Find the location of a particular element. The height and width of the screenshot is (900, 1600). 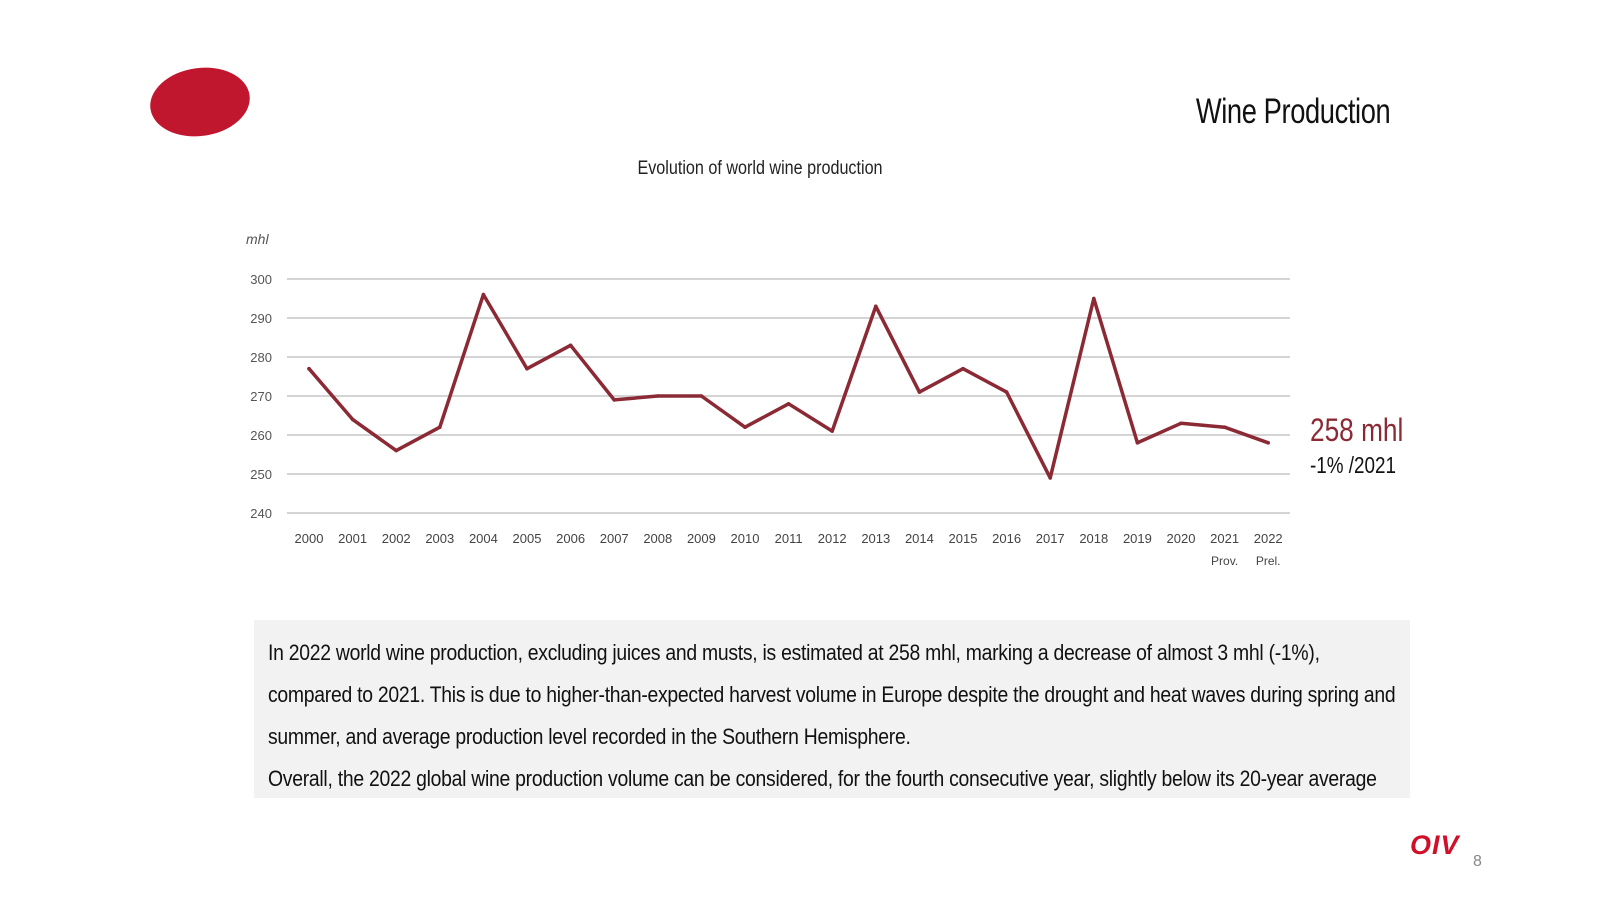

x-tick-label: 2006 is located at coordinates (570, 538).